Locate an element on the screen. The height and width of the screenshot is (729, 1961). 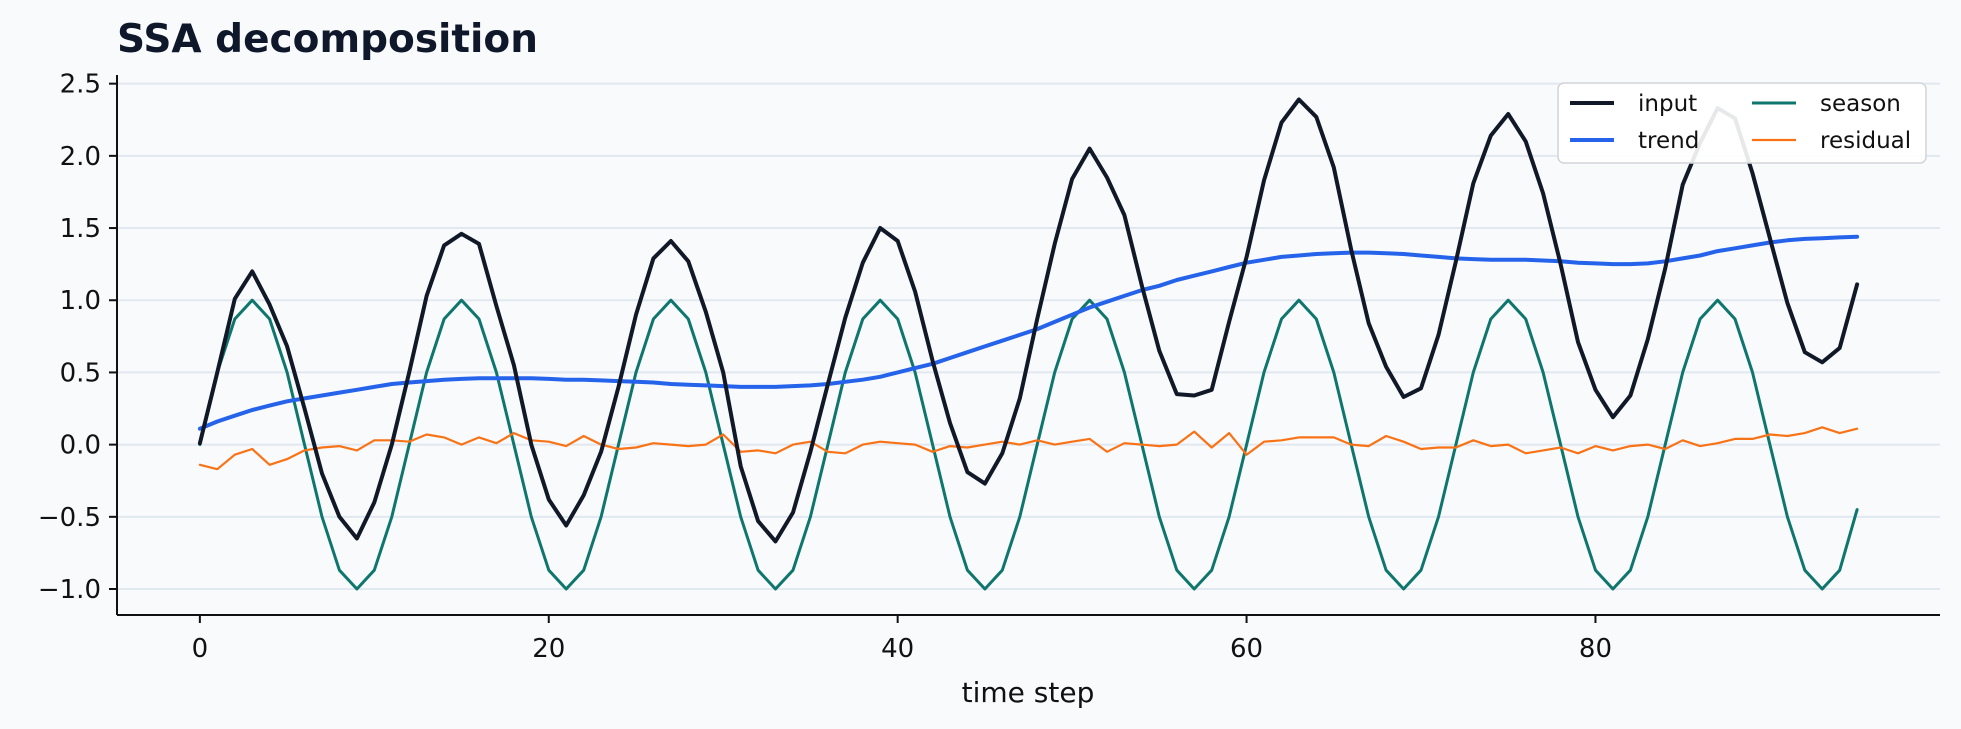
x-tick-label: 20 is located at coordinates (548, 649).